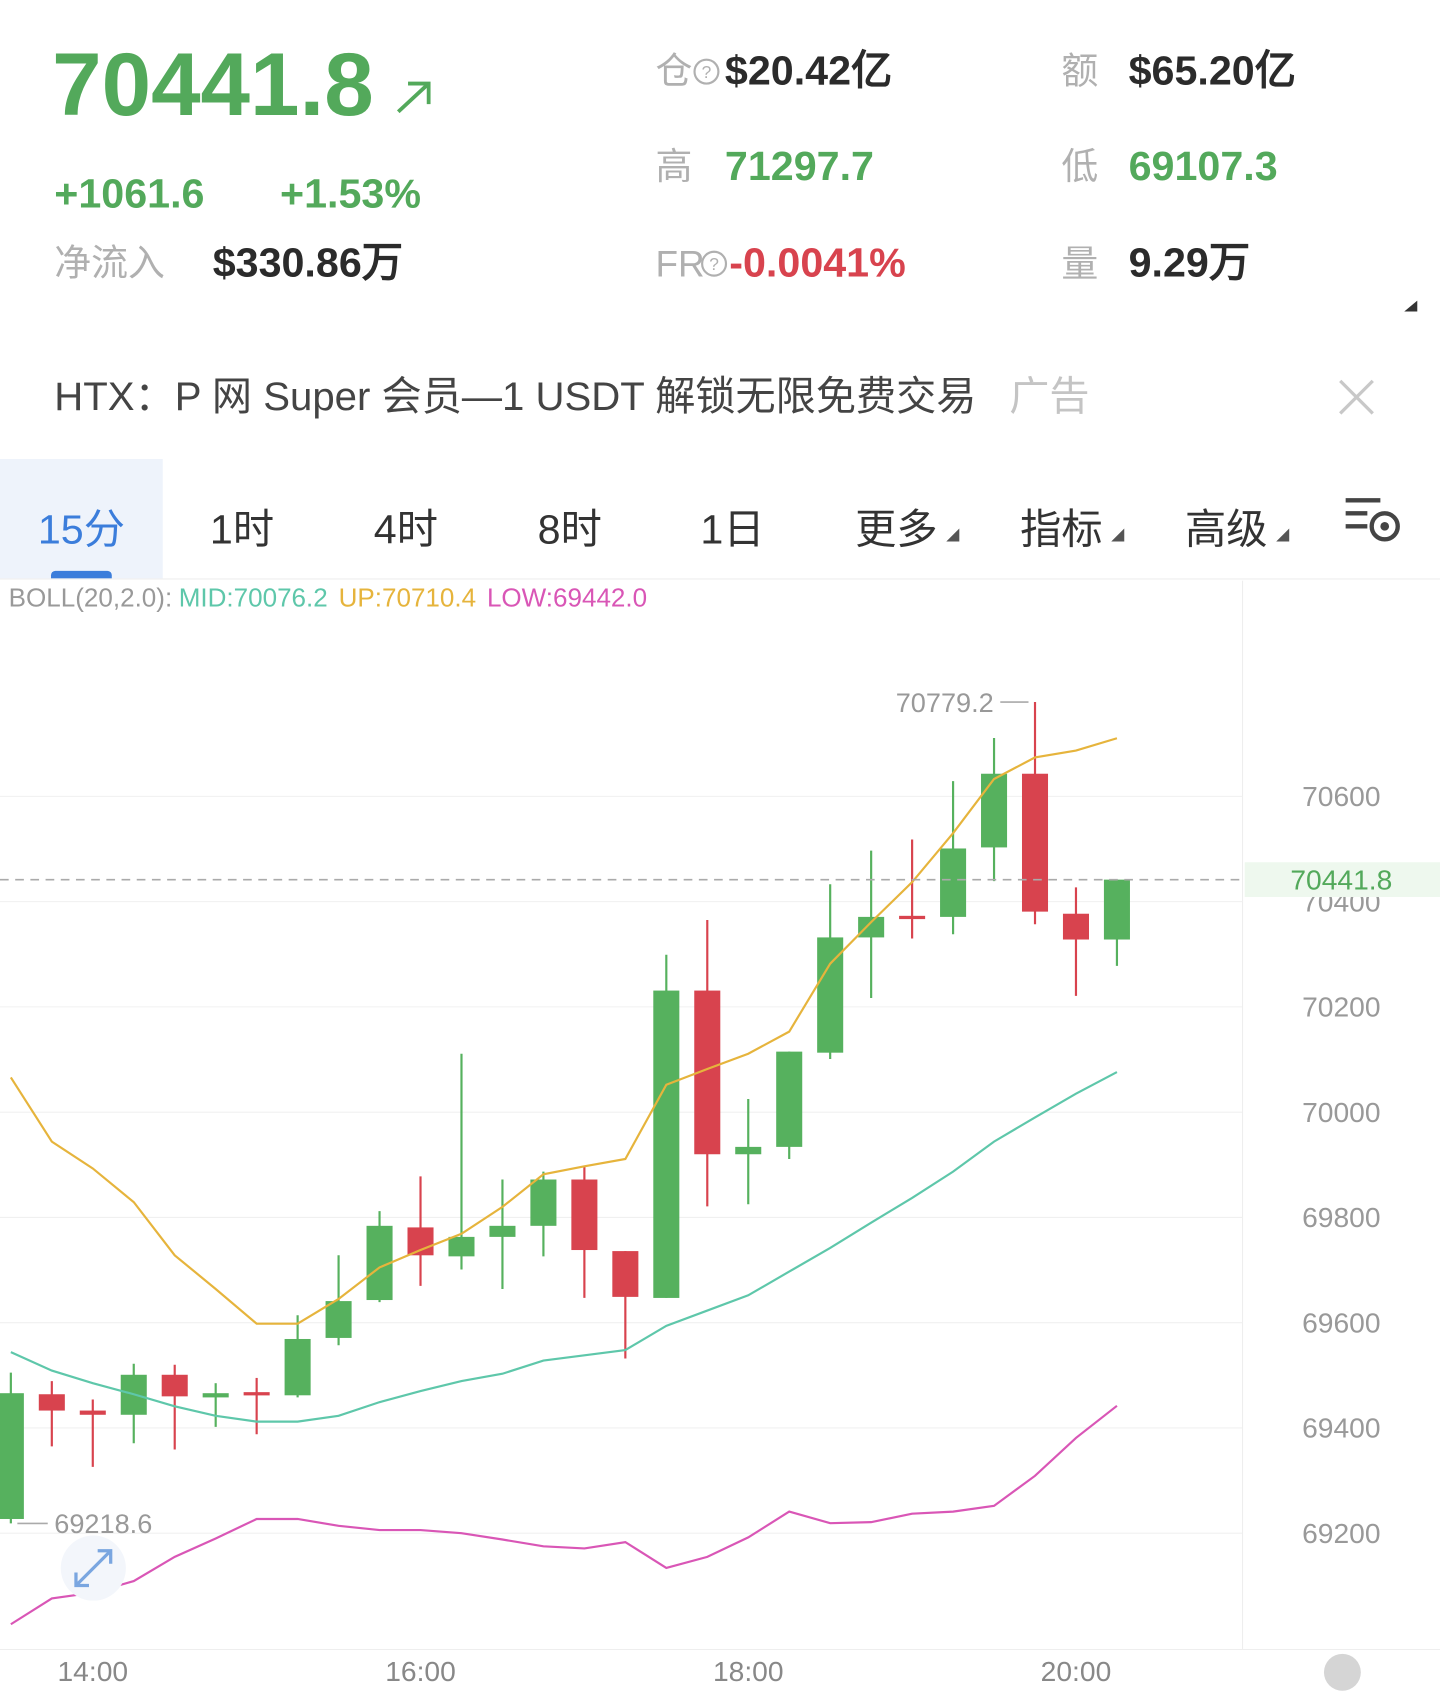  I want to click on stat-value: 9.29万, so click(1189, 263).